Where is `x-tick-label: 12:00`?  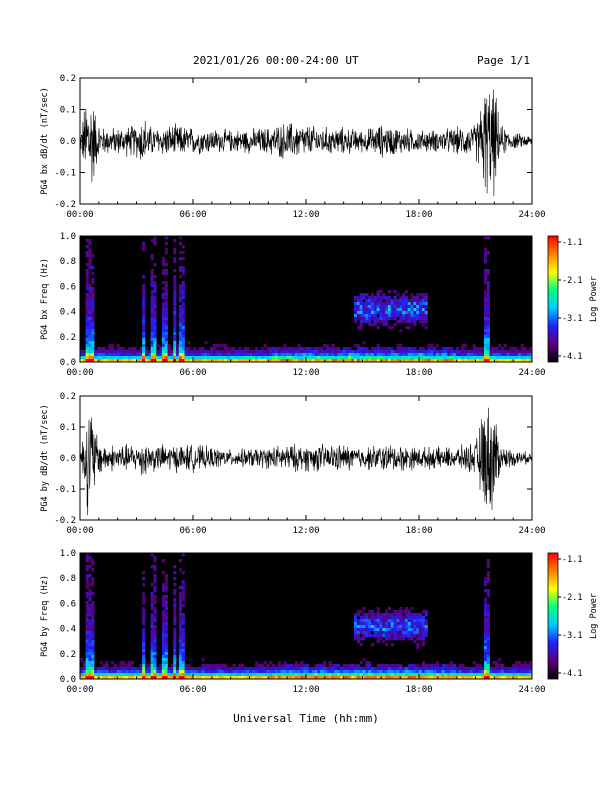 x-tick-label: 12:00 is located at coordinates (305, 215).